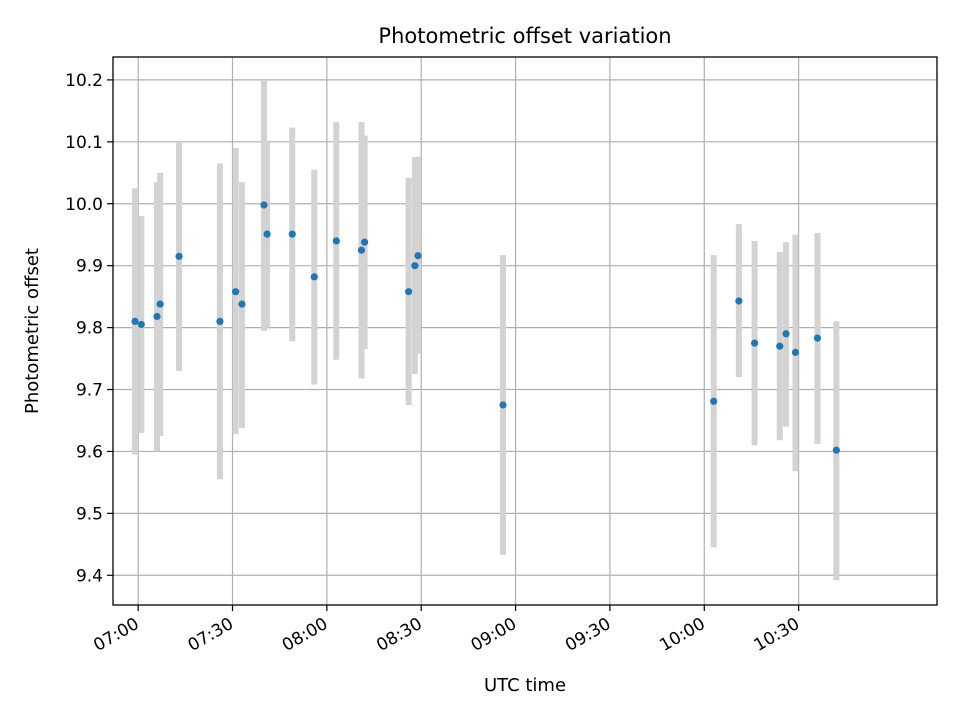 Image resolution: width=960 pixels, height=720 pixels. What do you see at coordinates (32, 331) in the screenshot?
I see `y-axis-label: Photometric offset` at bounding box center [32, 331].